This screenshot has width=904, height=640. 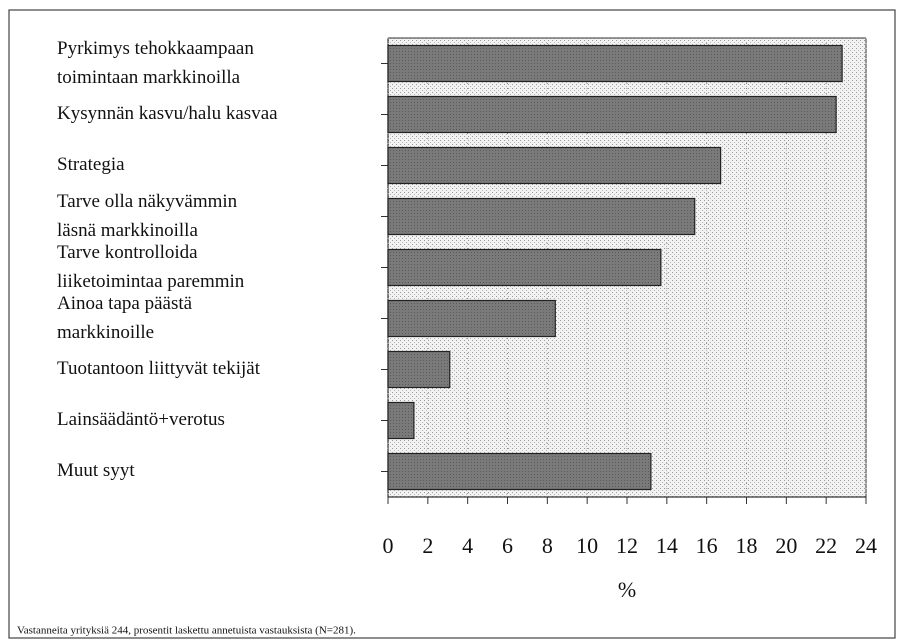 I want to click on x-tick-label: 10, so click(x=587, y=545).